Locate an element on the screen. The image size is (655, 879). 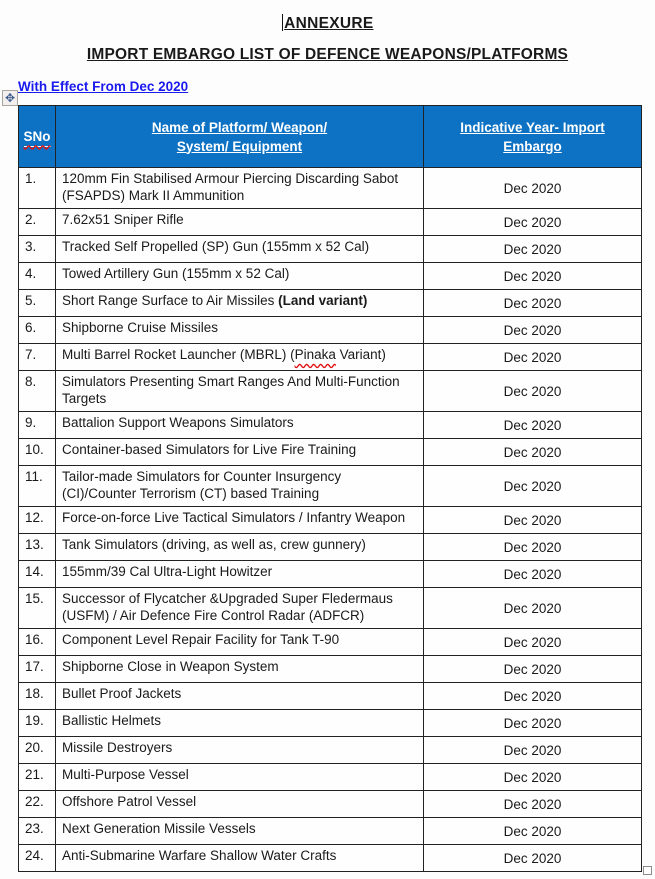
name-cell: Towed Artillery Gun (155mm x 52 Cal) is located at coordinates (239, 276).